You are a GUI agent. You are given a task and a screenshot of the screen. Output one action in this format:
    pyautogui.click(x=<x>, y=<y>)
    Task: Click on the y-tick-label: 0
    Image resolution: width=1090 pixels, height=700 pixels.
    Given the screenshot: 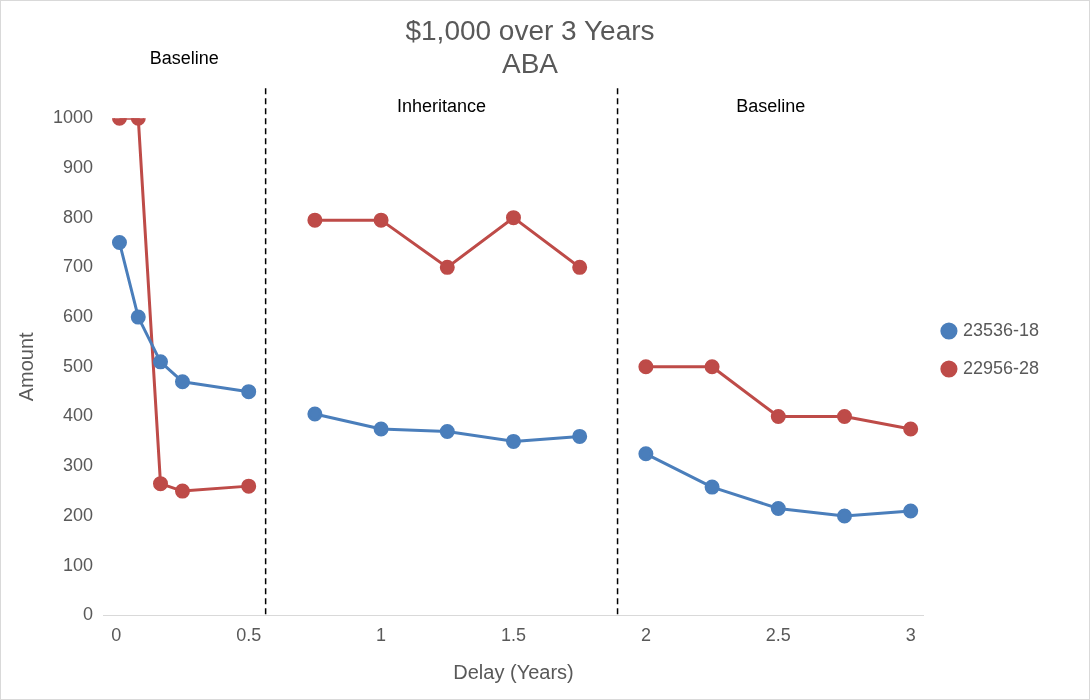 What is the action you would take?
    pyautogui.click(x=88, y=614)
    